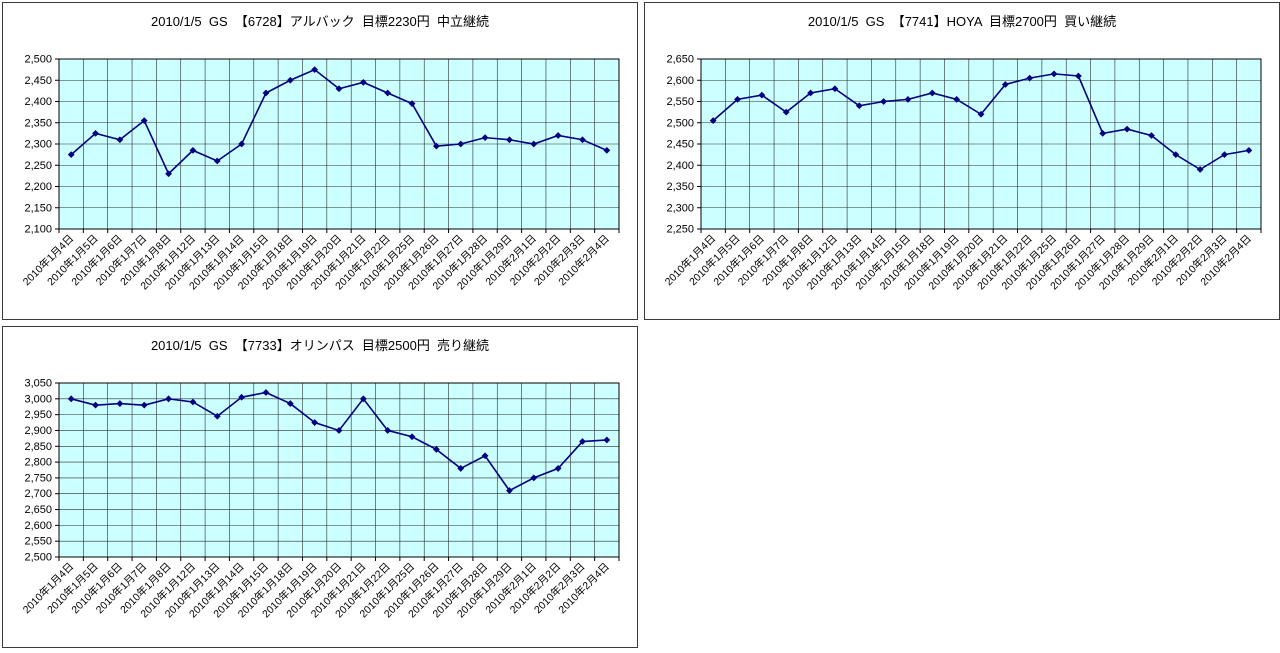 The width and height of the screenshot is (1280, 653). Describe the element at coordinates (38, 463) in the screenshot. I see `svg-text: 2,800` at that location.